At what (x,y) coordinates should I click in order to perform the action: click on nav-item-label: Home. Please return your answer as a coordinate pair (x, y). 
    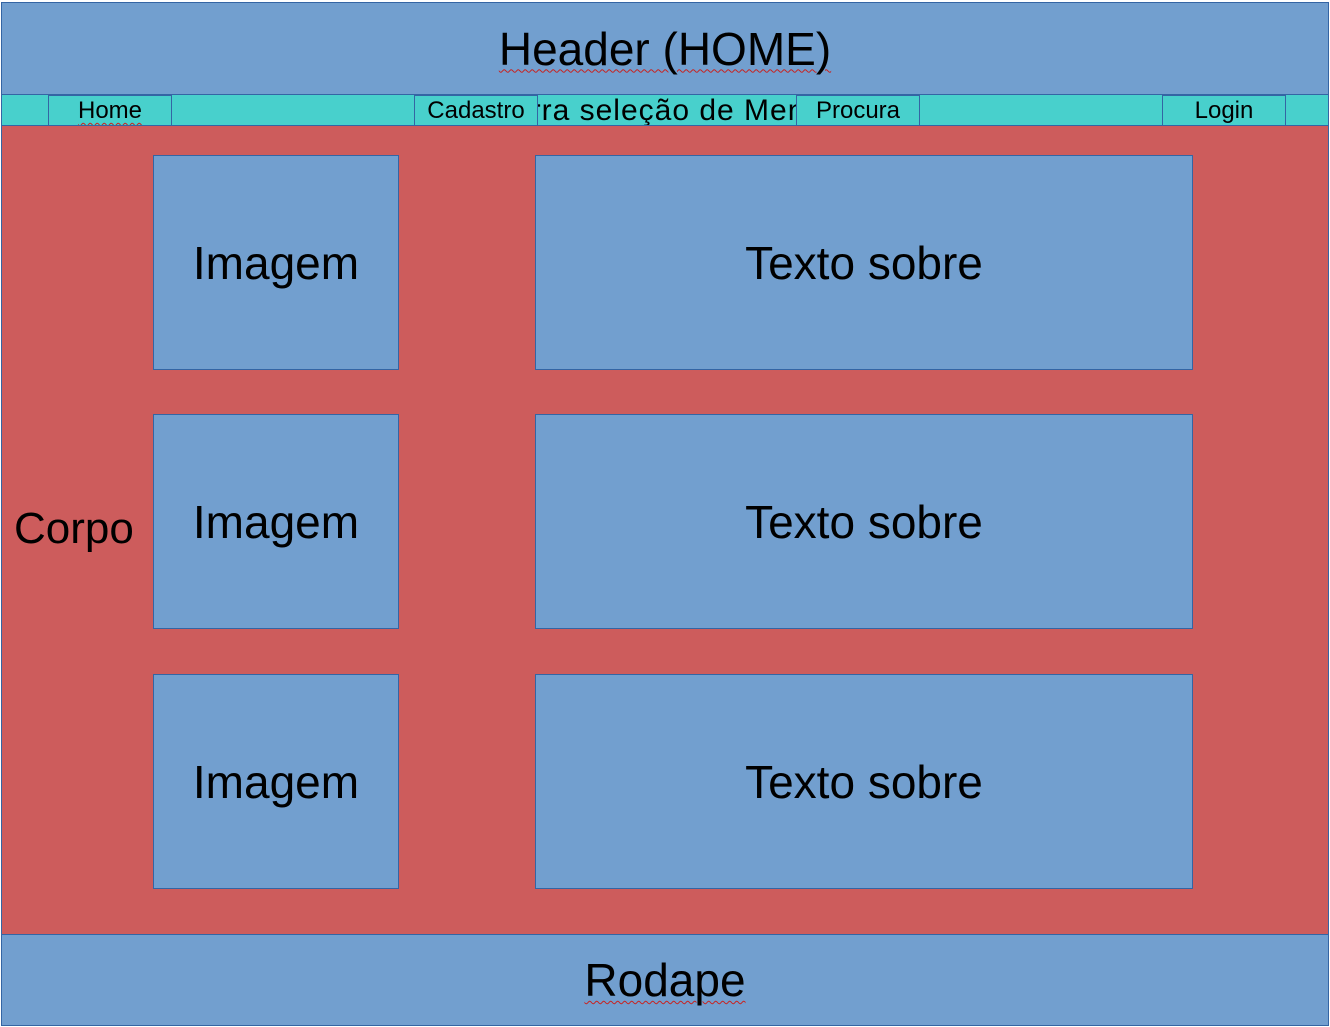
    Looking at the image, I should click on (110, 110).